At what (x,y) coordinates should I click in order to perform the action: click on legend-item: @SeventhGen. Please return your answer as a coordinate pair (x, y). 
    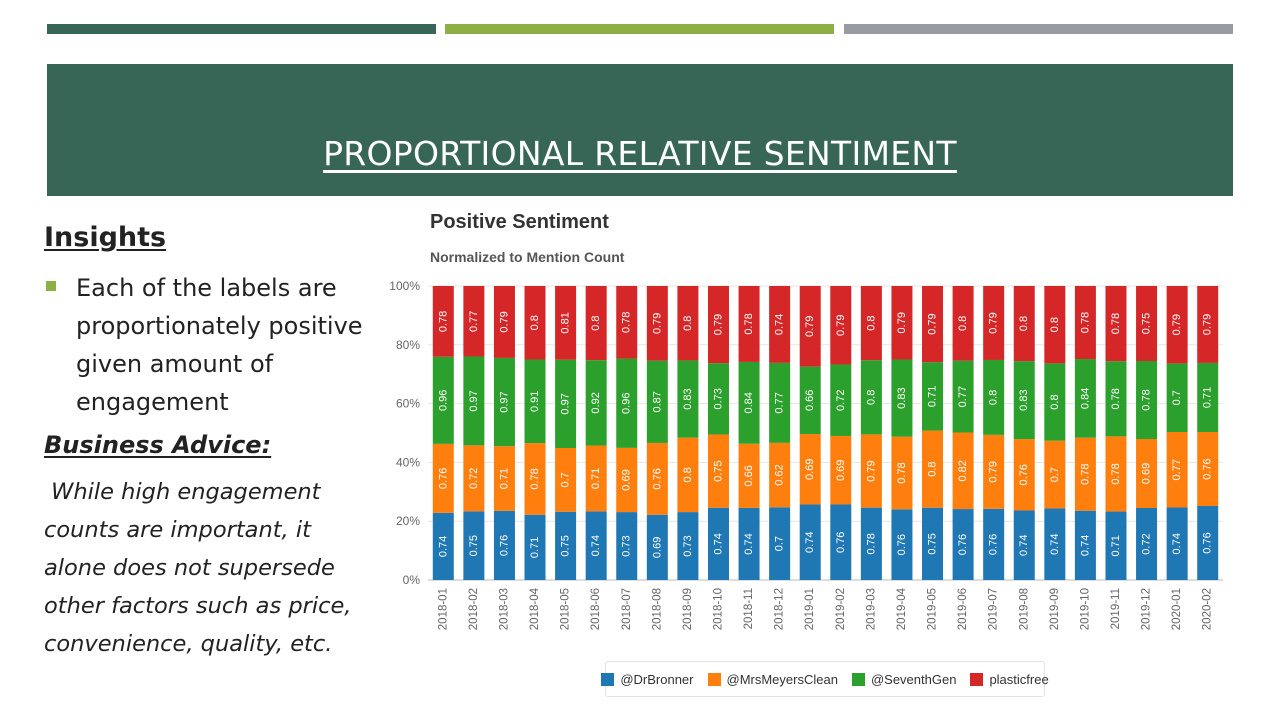
    Looking at the image, I should click on (904, 679).